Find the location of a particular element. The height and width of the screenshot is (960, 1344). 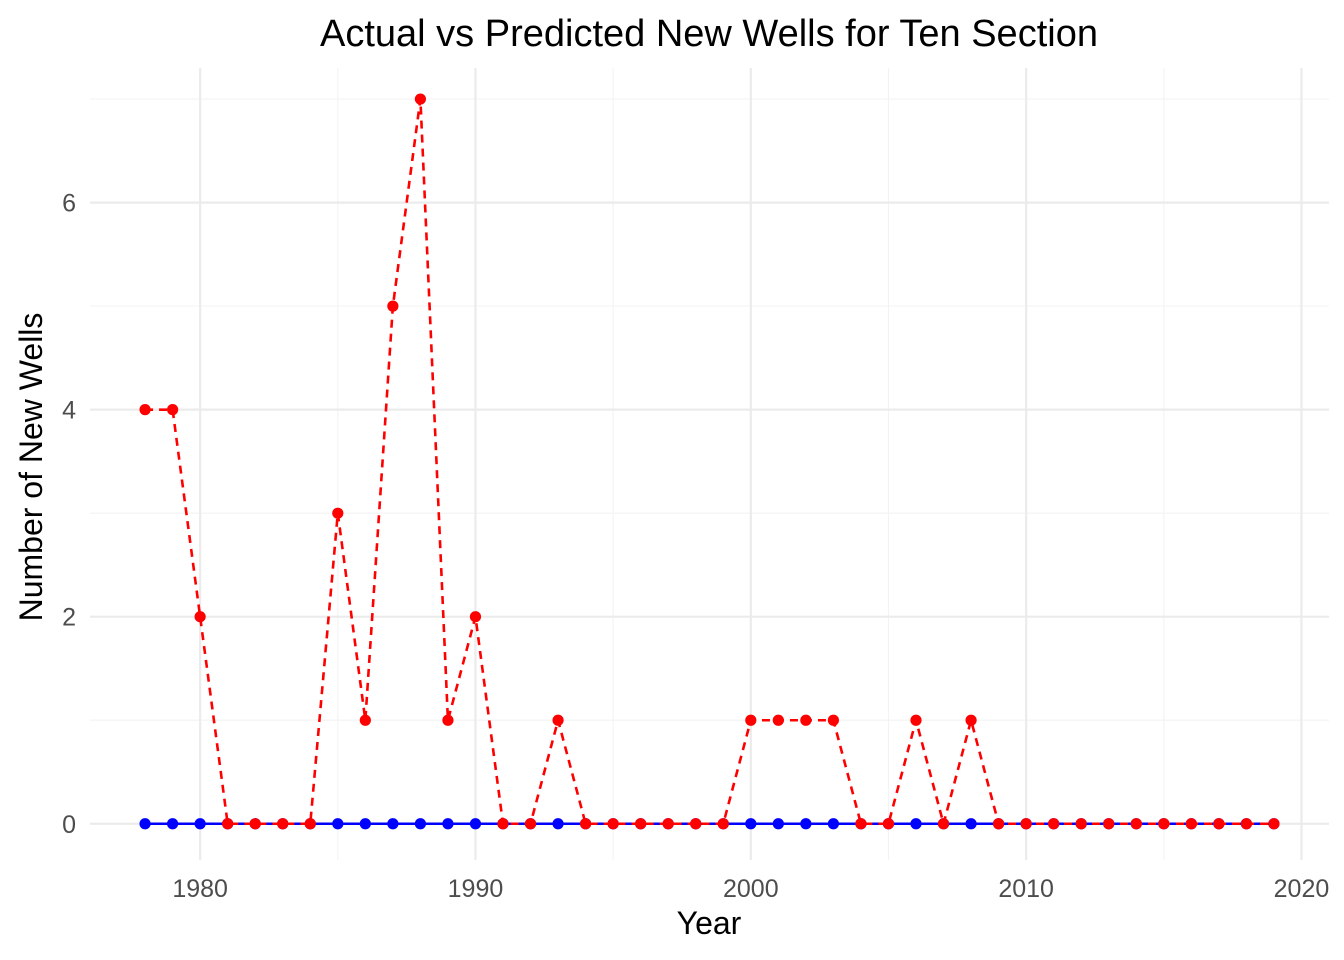

x-tick-labels: 1980 1990 2000 2010 2020 is located at coordinates (750, 889).